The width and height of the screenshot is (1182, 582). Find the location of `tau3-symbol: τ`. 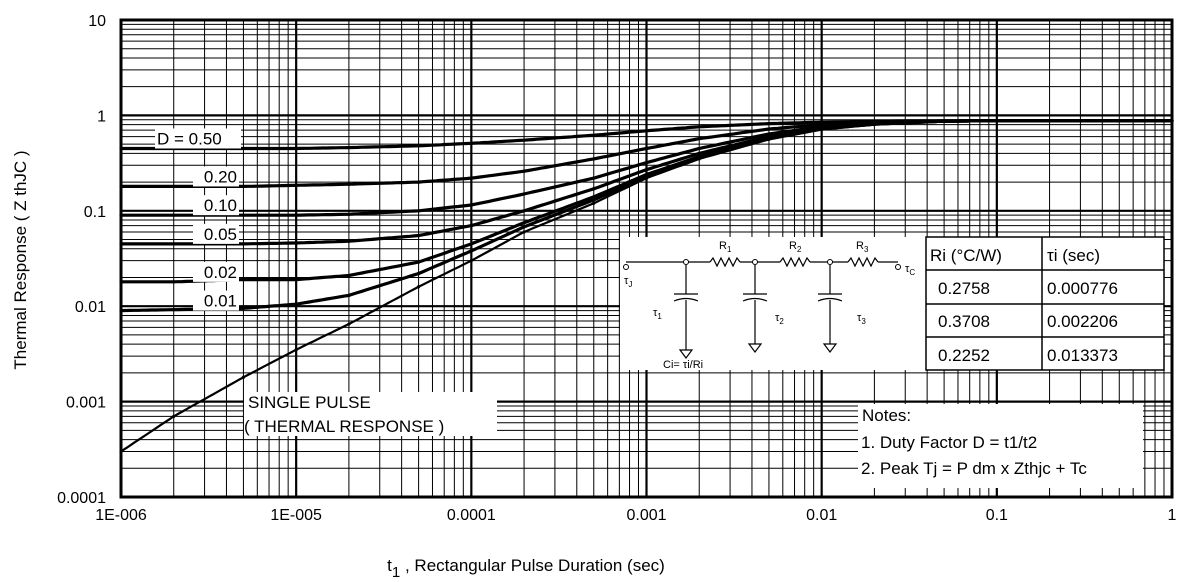

tau3-symbol: τ is located at coordinates (859, 318).